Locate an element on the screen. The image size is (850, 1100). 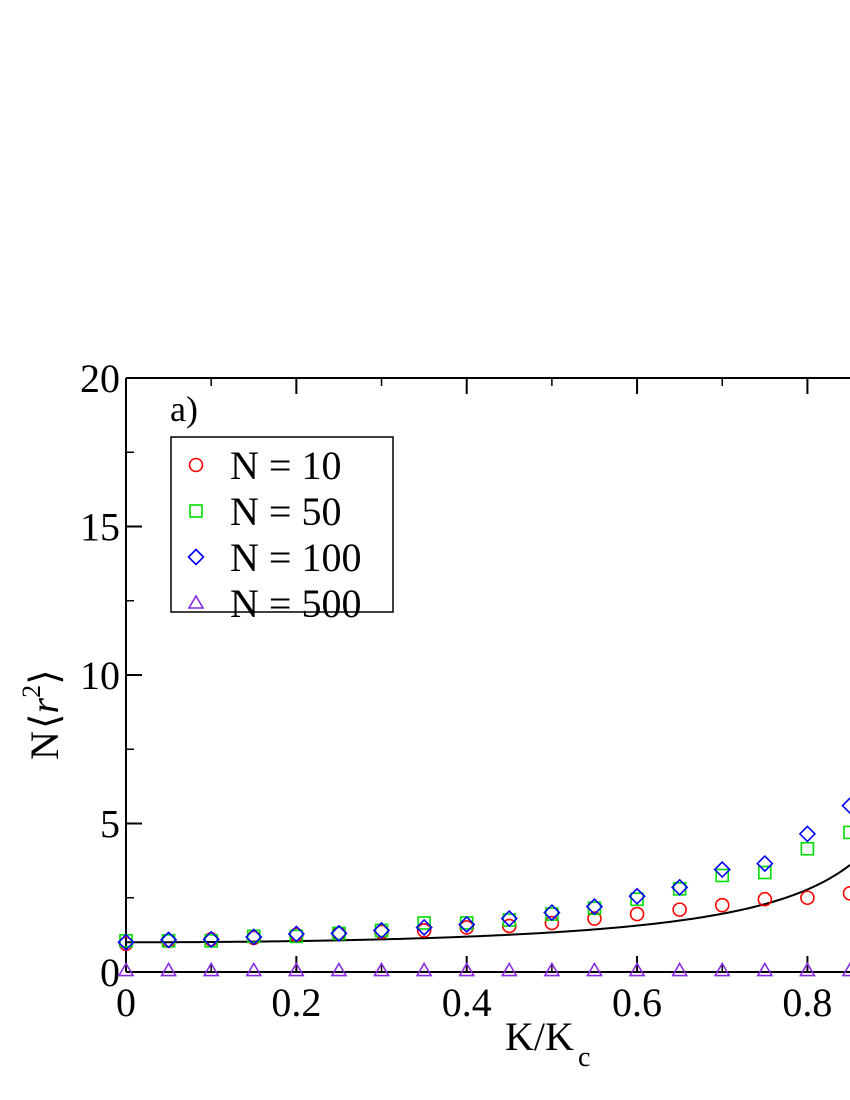
series-diamond is located at coordinates (483, 874).